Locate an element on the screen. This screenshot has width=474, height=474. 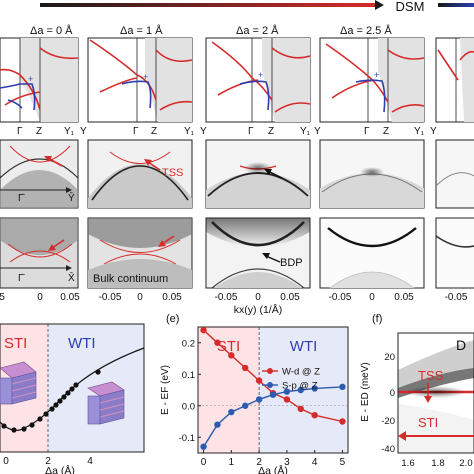
surface-panel-1: TSS is located at coordinates (140, 174).